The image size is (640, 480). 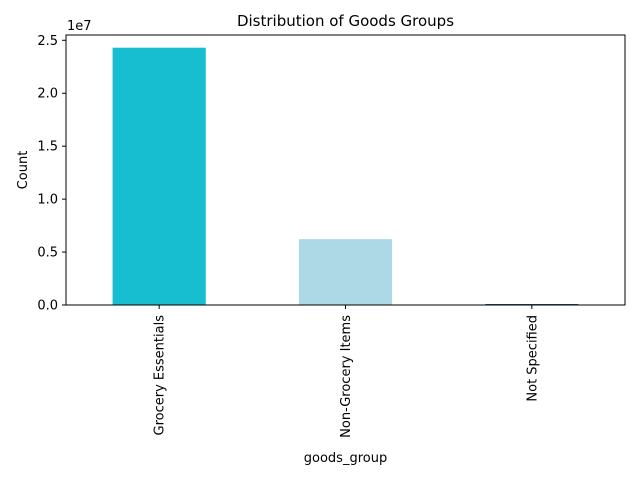 What do you see at coordinates (47, 306) in the screenshot?
I see `y-tick-label: 0.0` at bounding box center [47, 306].